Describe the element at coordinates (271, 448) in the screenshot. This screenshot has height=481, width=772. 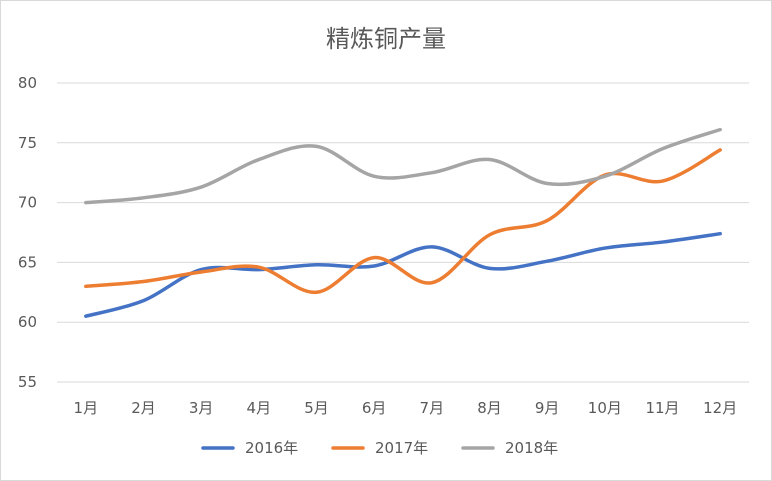
I see `legend-label: 2016年` at that location.